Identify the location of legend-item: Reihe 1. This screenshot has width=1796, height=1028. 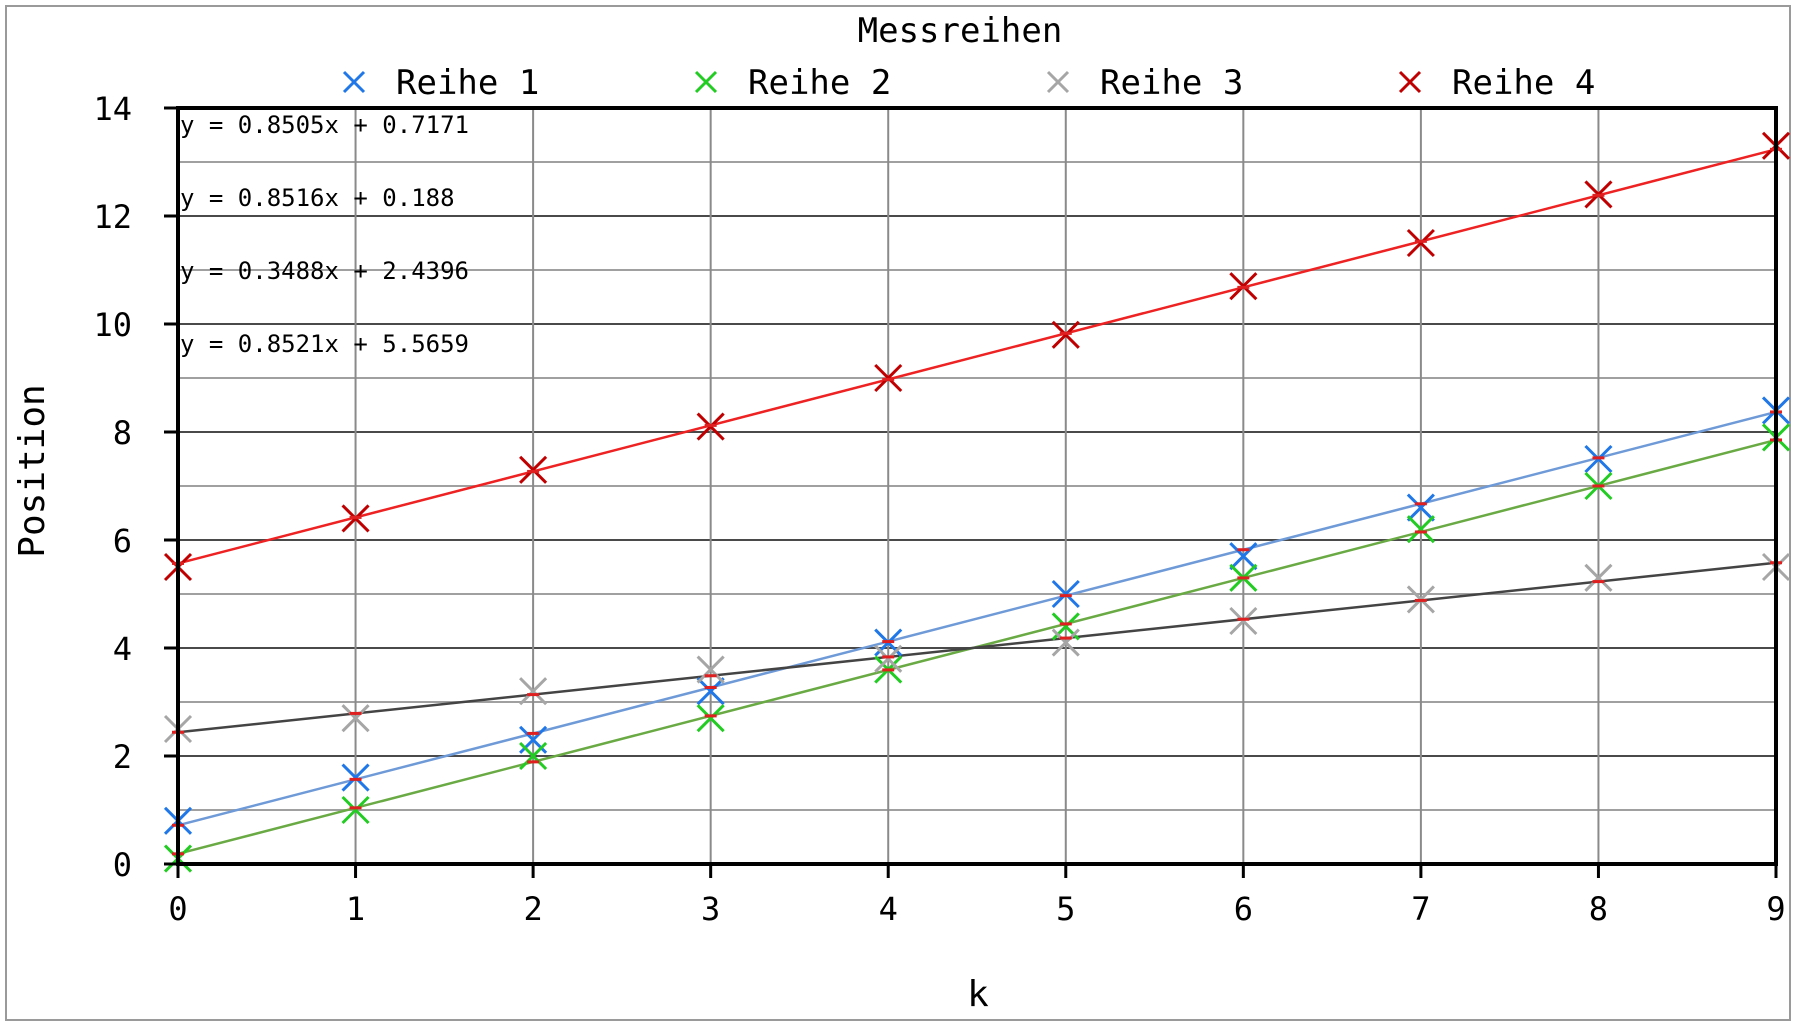
(440, 83).